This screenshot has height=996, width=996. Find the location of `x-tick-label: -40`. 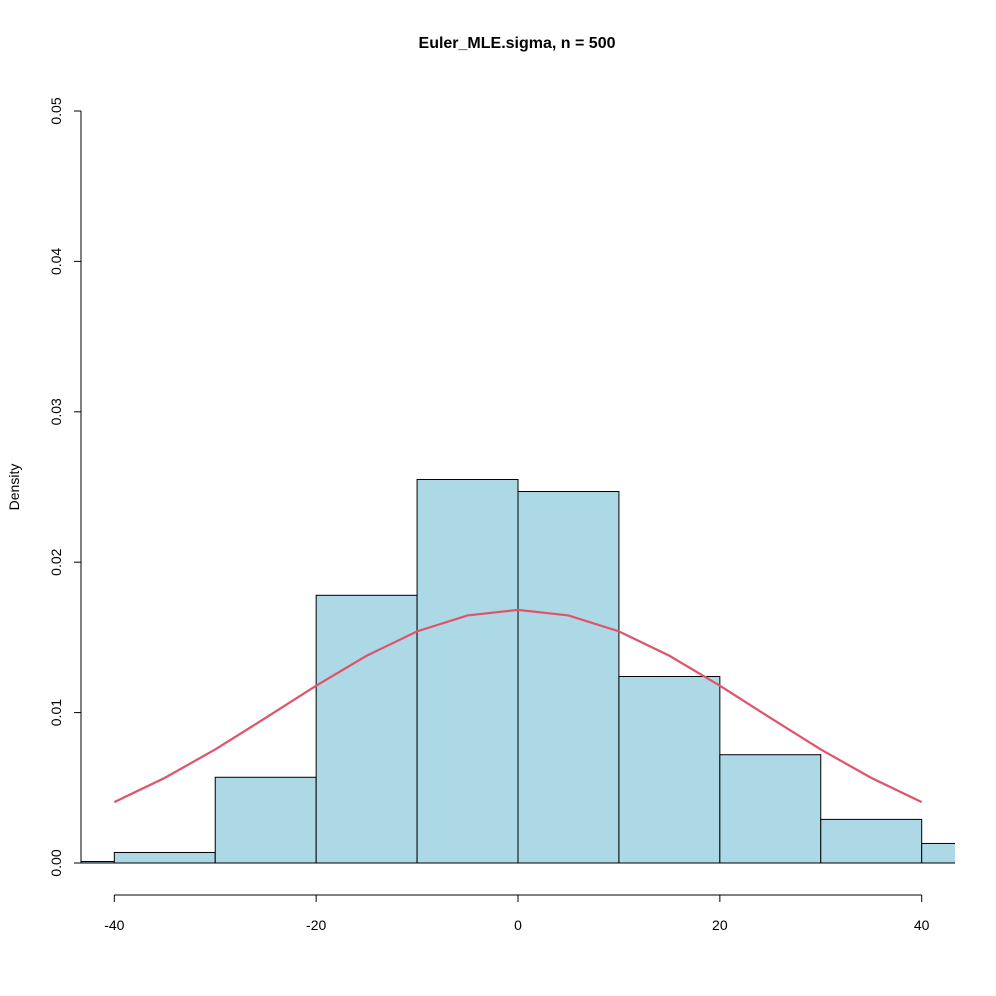

x-tick-label: -40 is located at coordinates (114, 925).